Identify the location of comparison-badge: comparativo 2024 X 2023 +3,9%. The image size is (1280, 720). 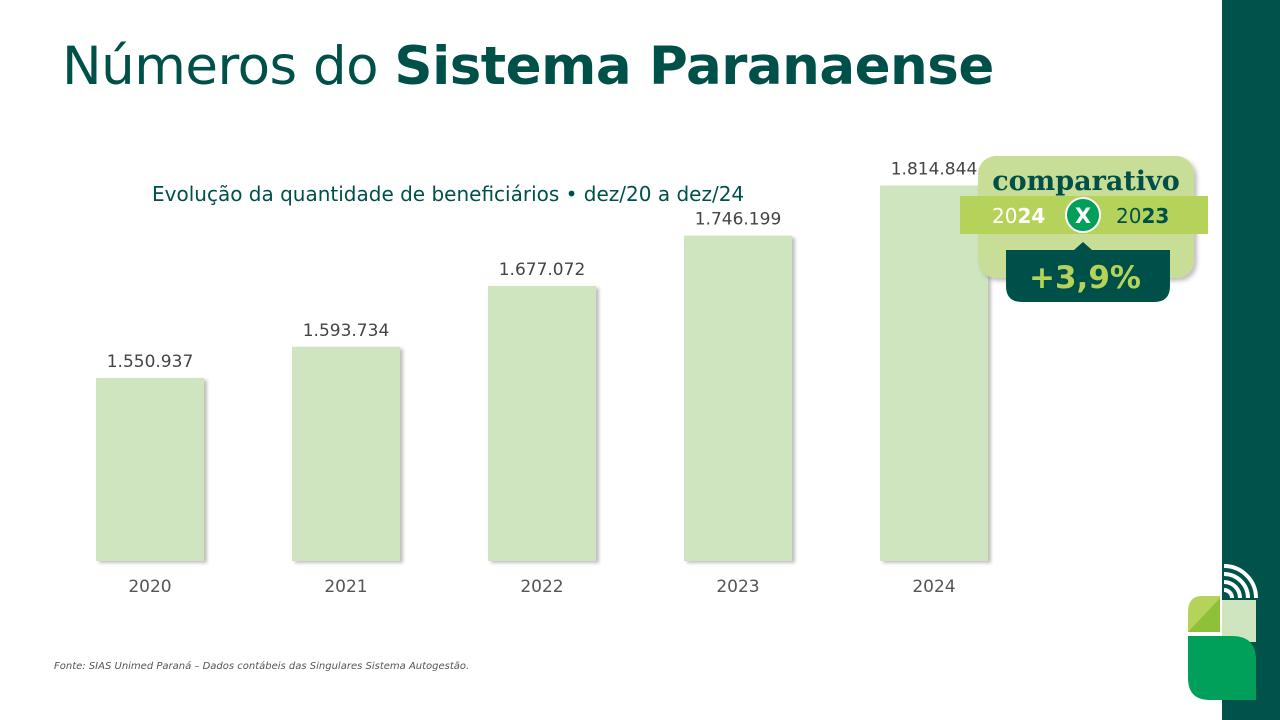
(1084, 229).